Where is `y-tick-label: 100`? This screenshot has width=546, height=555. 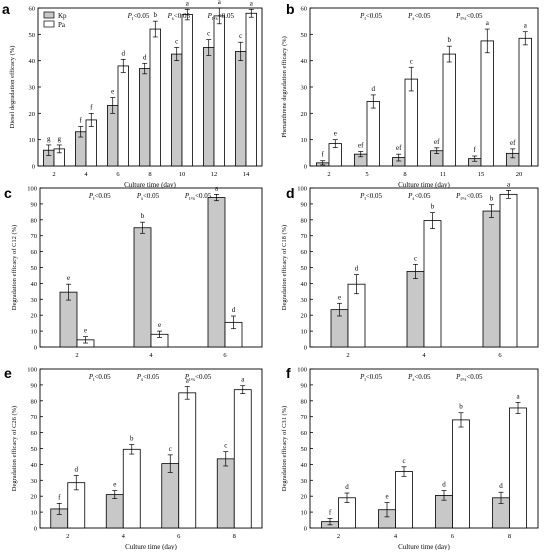
y-tick-label: 100 is located at coordinates (302, 370).